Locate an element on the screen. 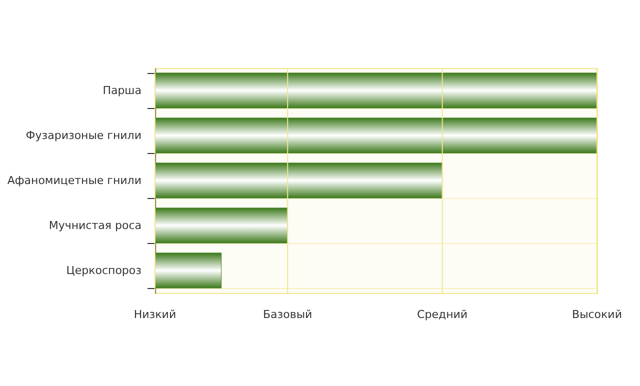 This screenshot has height=386, width=640. ref-line-label: Средний is located at coordinates (442, 314).